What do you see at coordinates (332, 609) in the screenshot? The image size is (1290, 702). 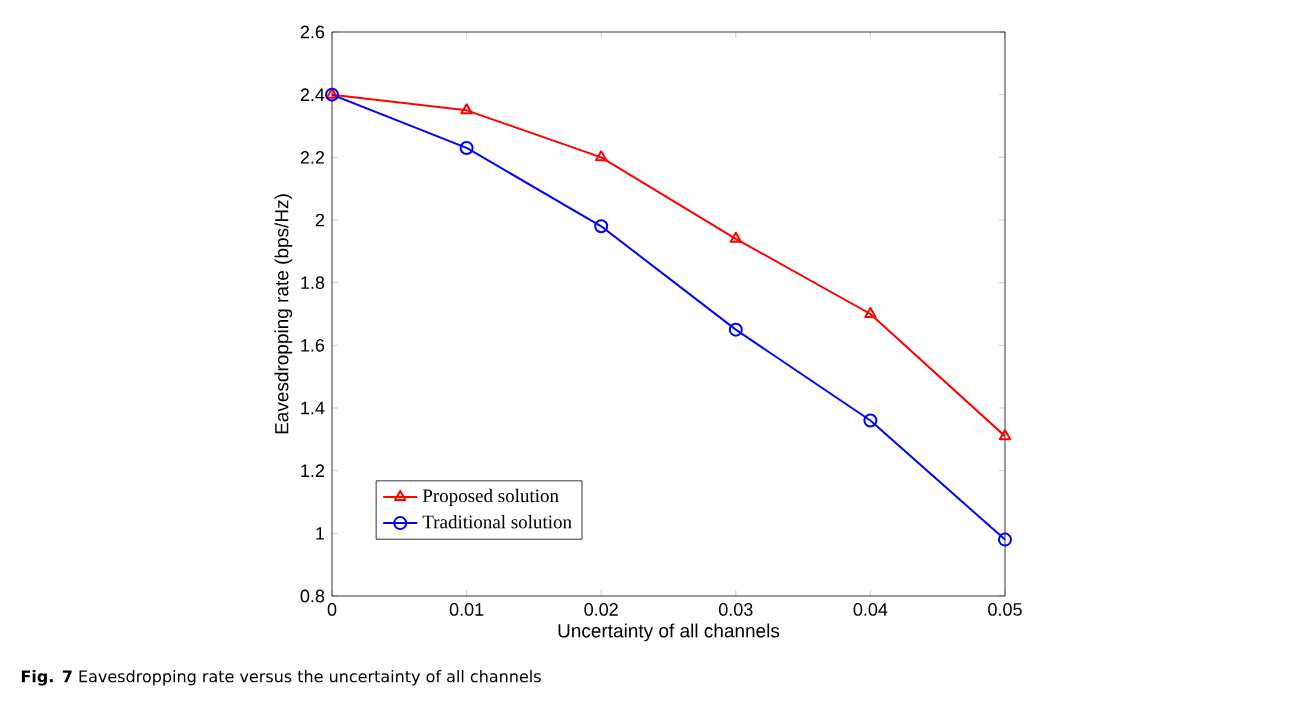 I see `x-tick-label: 0` at bounding box center [332, 609].